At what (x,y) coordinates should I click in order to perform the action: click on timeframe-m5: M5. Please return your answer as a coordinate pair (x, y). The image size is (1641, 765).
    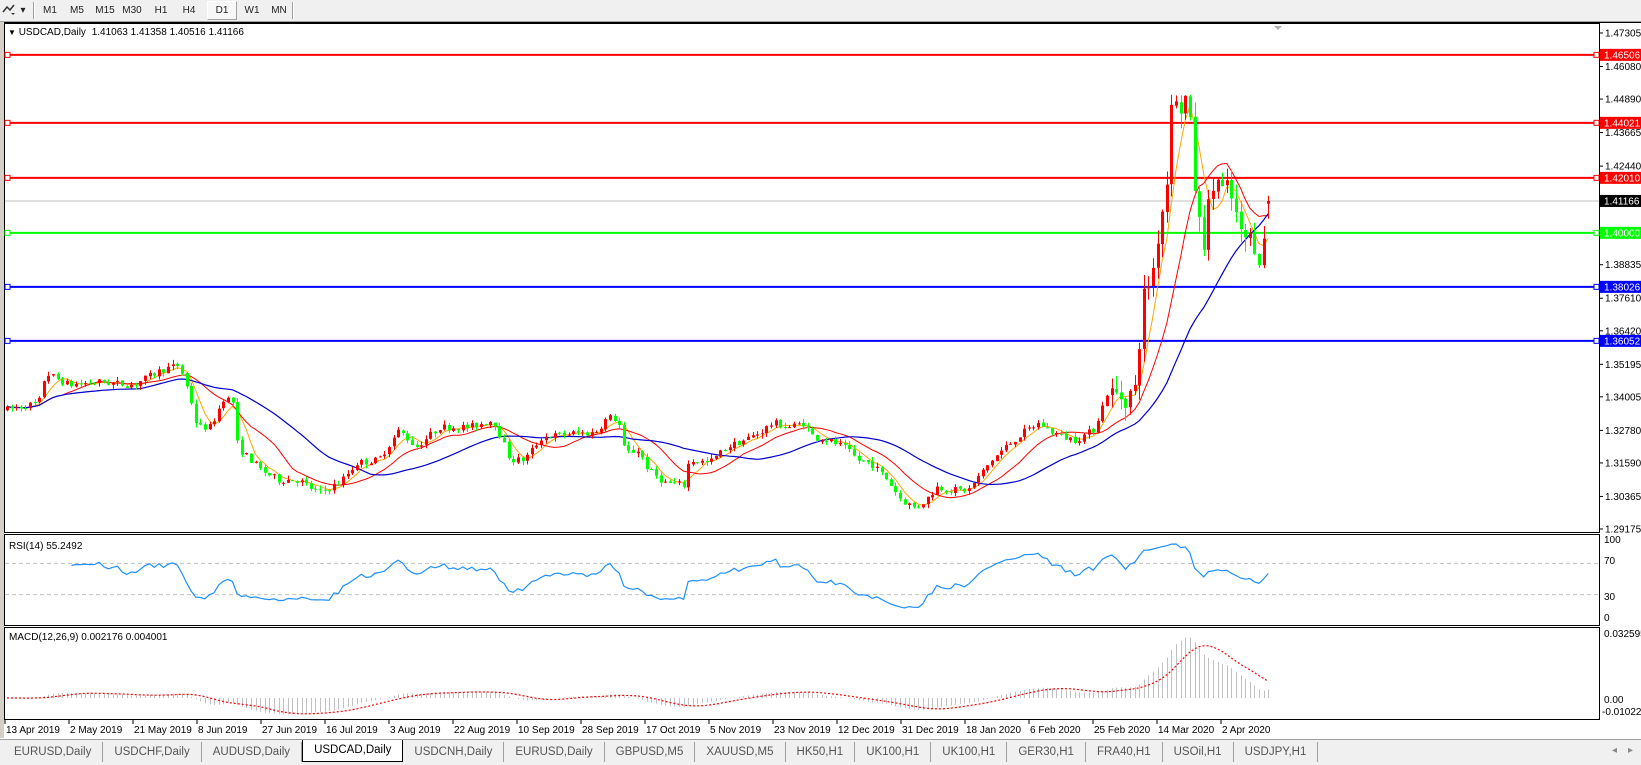
    Looking at the image, I should click on (77, 10).